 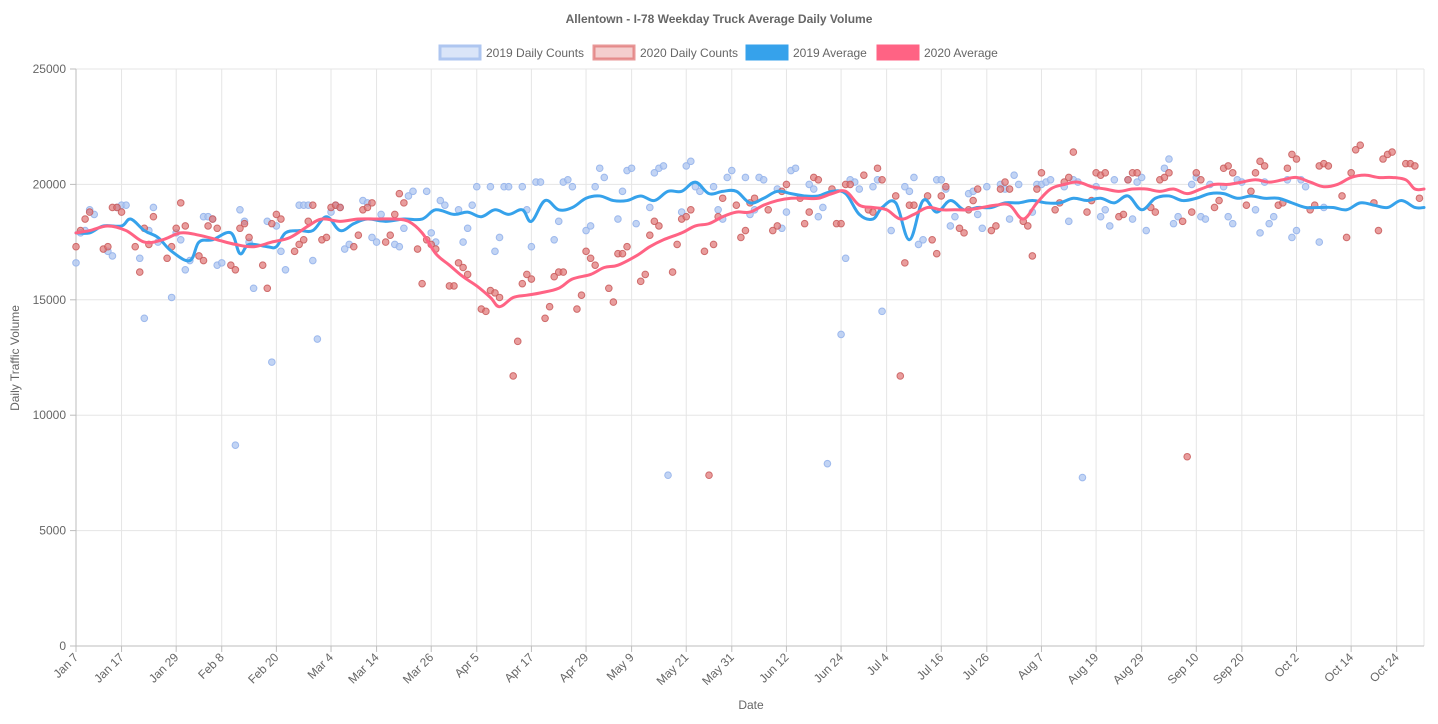 I want to click on legend-item-2020-daily-counts: 2020 Daily Counts, so click(x=665, y=52).